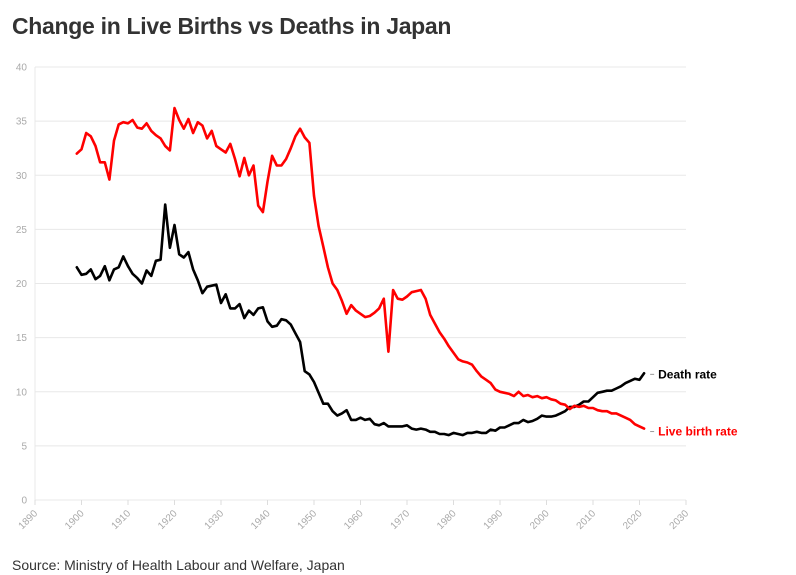  Describe the element at coordinates (22, 122) in the screenshot. I see `y-tick-label: 35` at that location.